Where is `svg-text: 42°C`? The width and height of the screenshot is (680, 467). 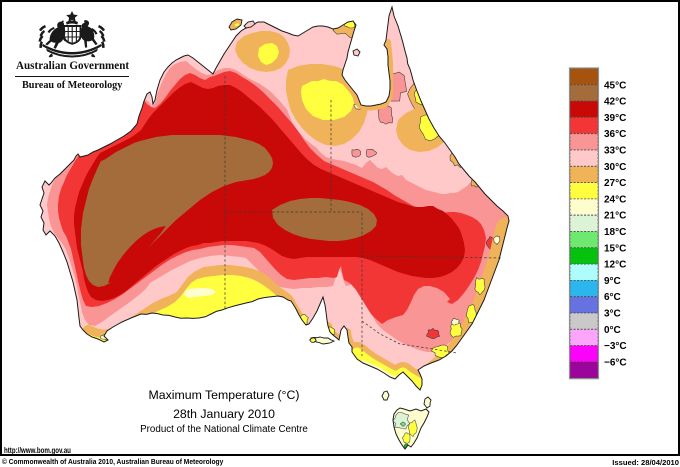 svg-text: 42°C is located at coordinates (615, 102).